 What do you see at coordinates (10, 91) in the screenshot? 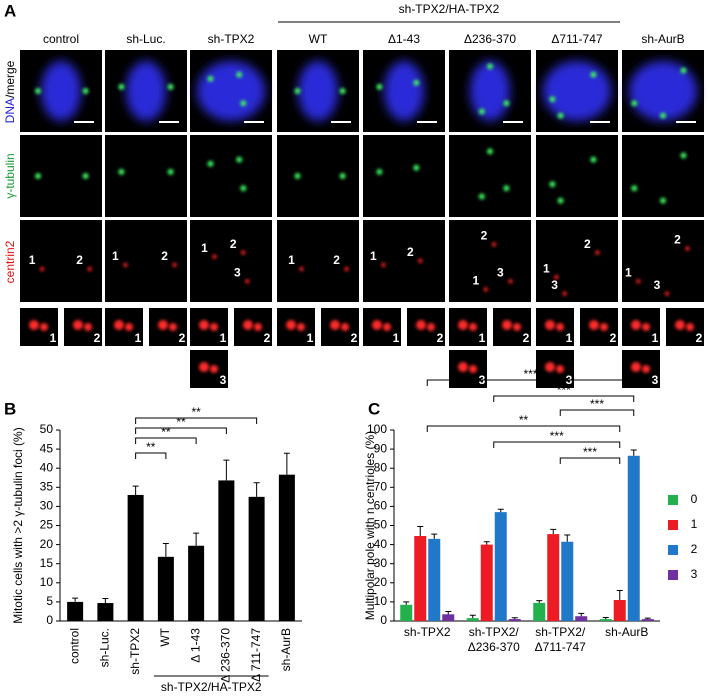
I see `row-label: DNA/merge` at bounding box center [10, 91].